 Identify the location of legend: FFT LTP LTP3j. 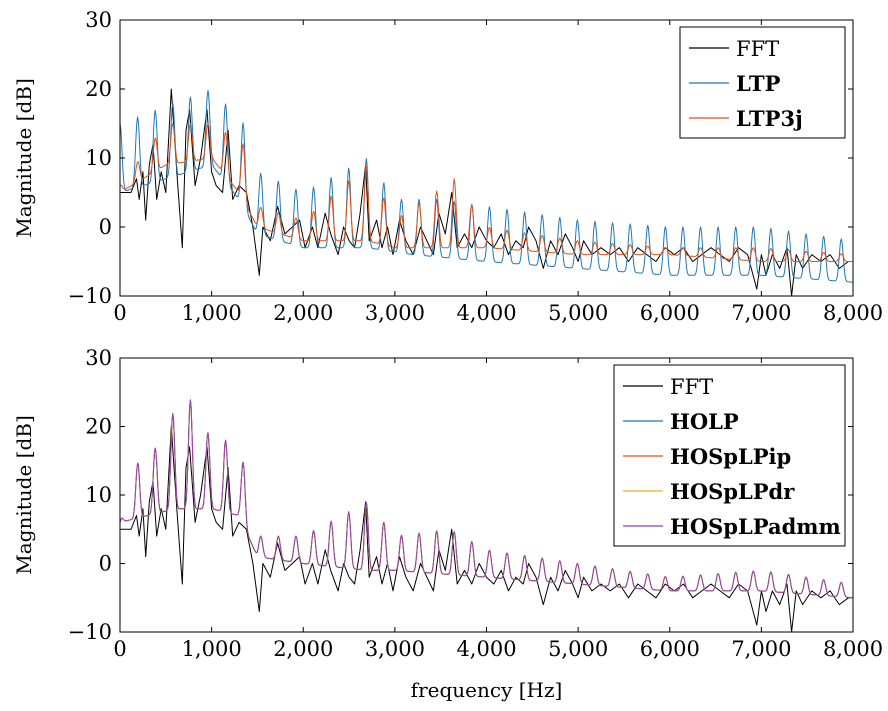
(762, 82).